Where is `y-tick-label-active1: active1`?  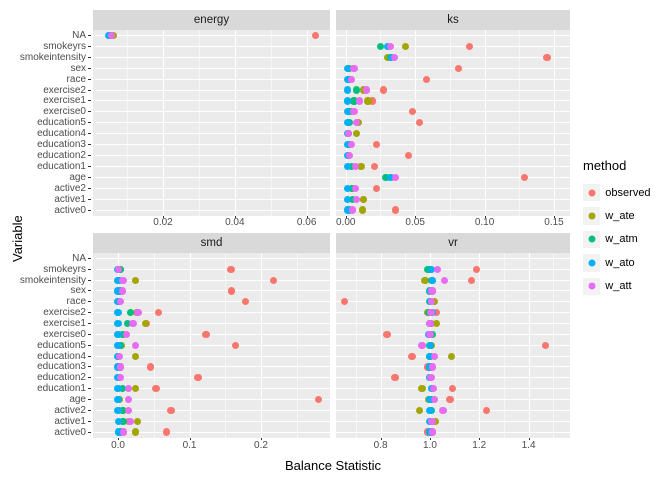 y-tick-label-active1: active1 is located at coordinates (70, 199).